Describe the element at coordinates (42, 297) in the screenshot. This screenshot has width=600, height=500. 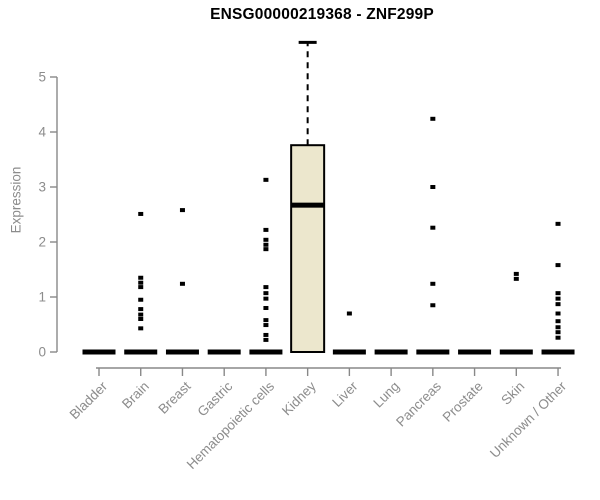
I see `y-tick-label: 1` at that location.